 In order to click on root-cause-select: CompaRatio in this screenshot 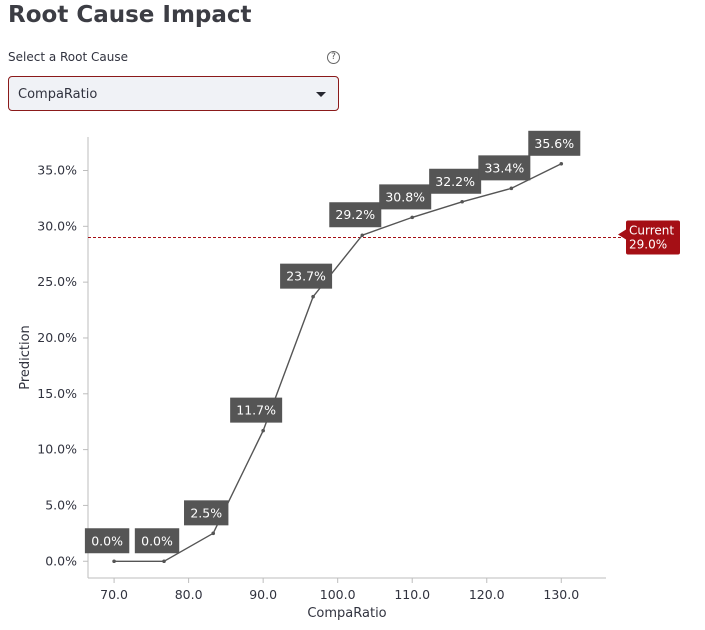, I will do `click(173, 93)`.